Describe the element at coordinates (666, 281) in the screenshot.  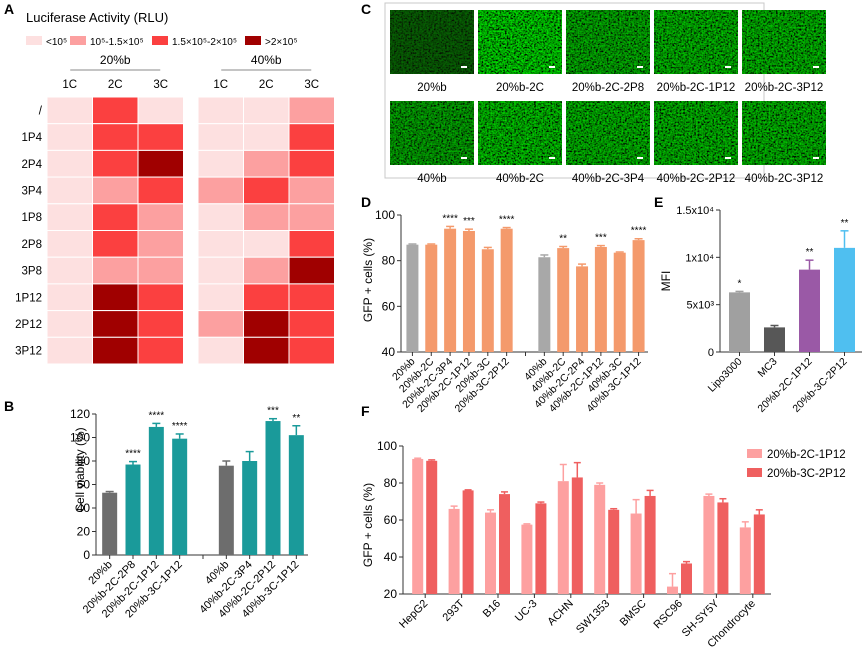
I see `e-ylabel: MFI` at that location.